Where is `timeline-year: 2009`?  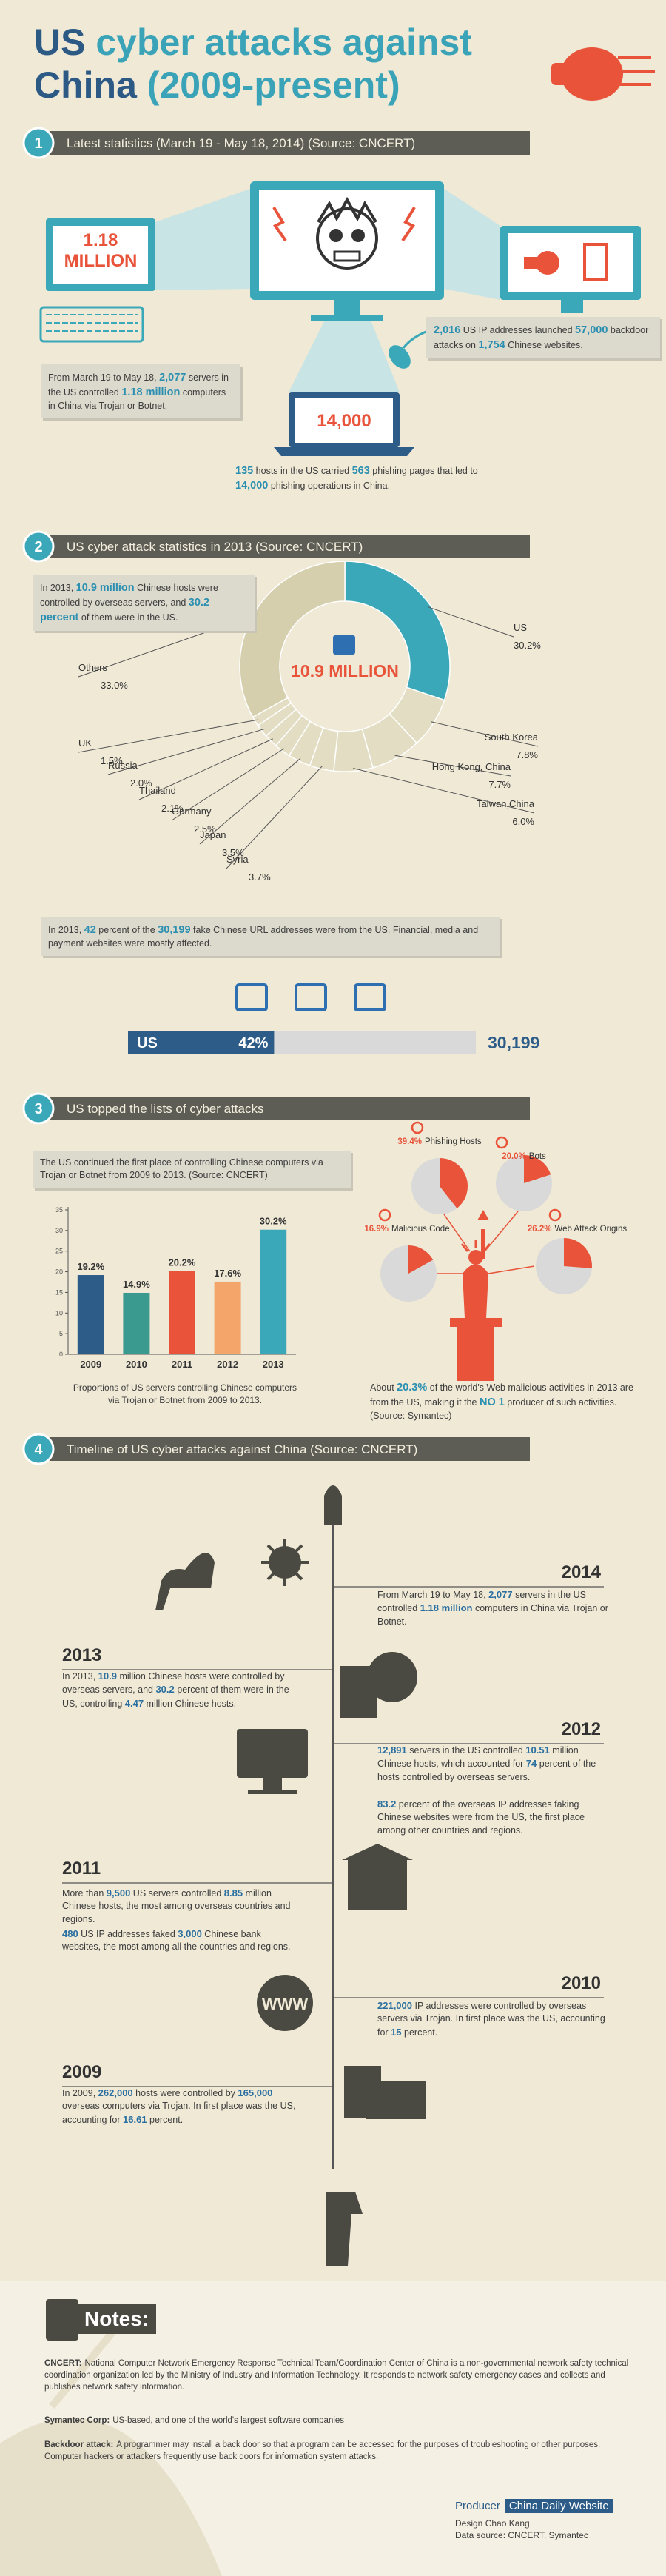
timeline-year: 2009 is located at coordinates (82, 2072).